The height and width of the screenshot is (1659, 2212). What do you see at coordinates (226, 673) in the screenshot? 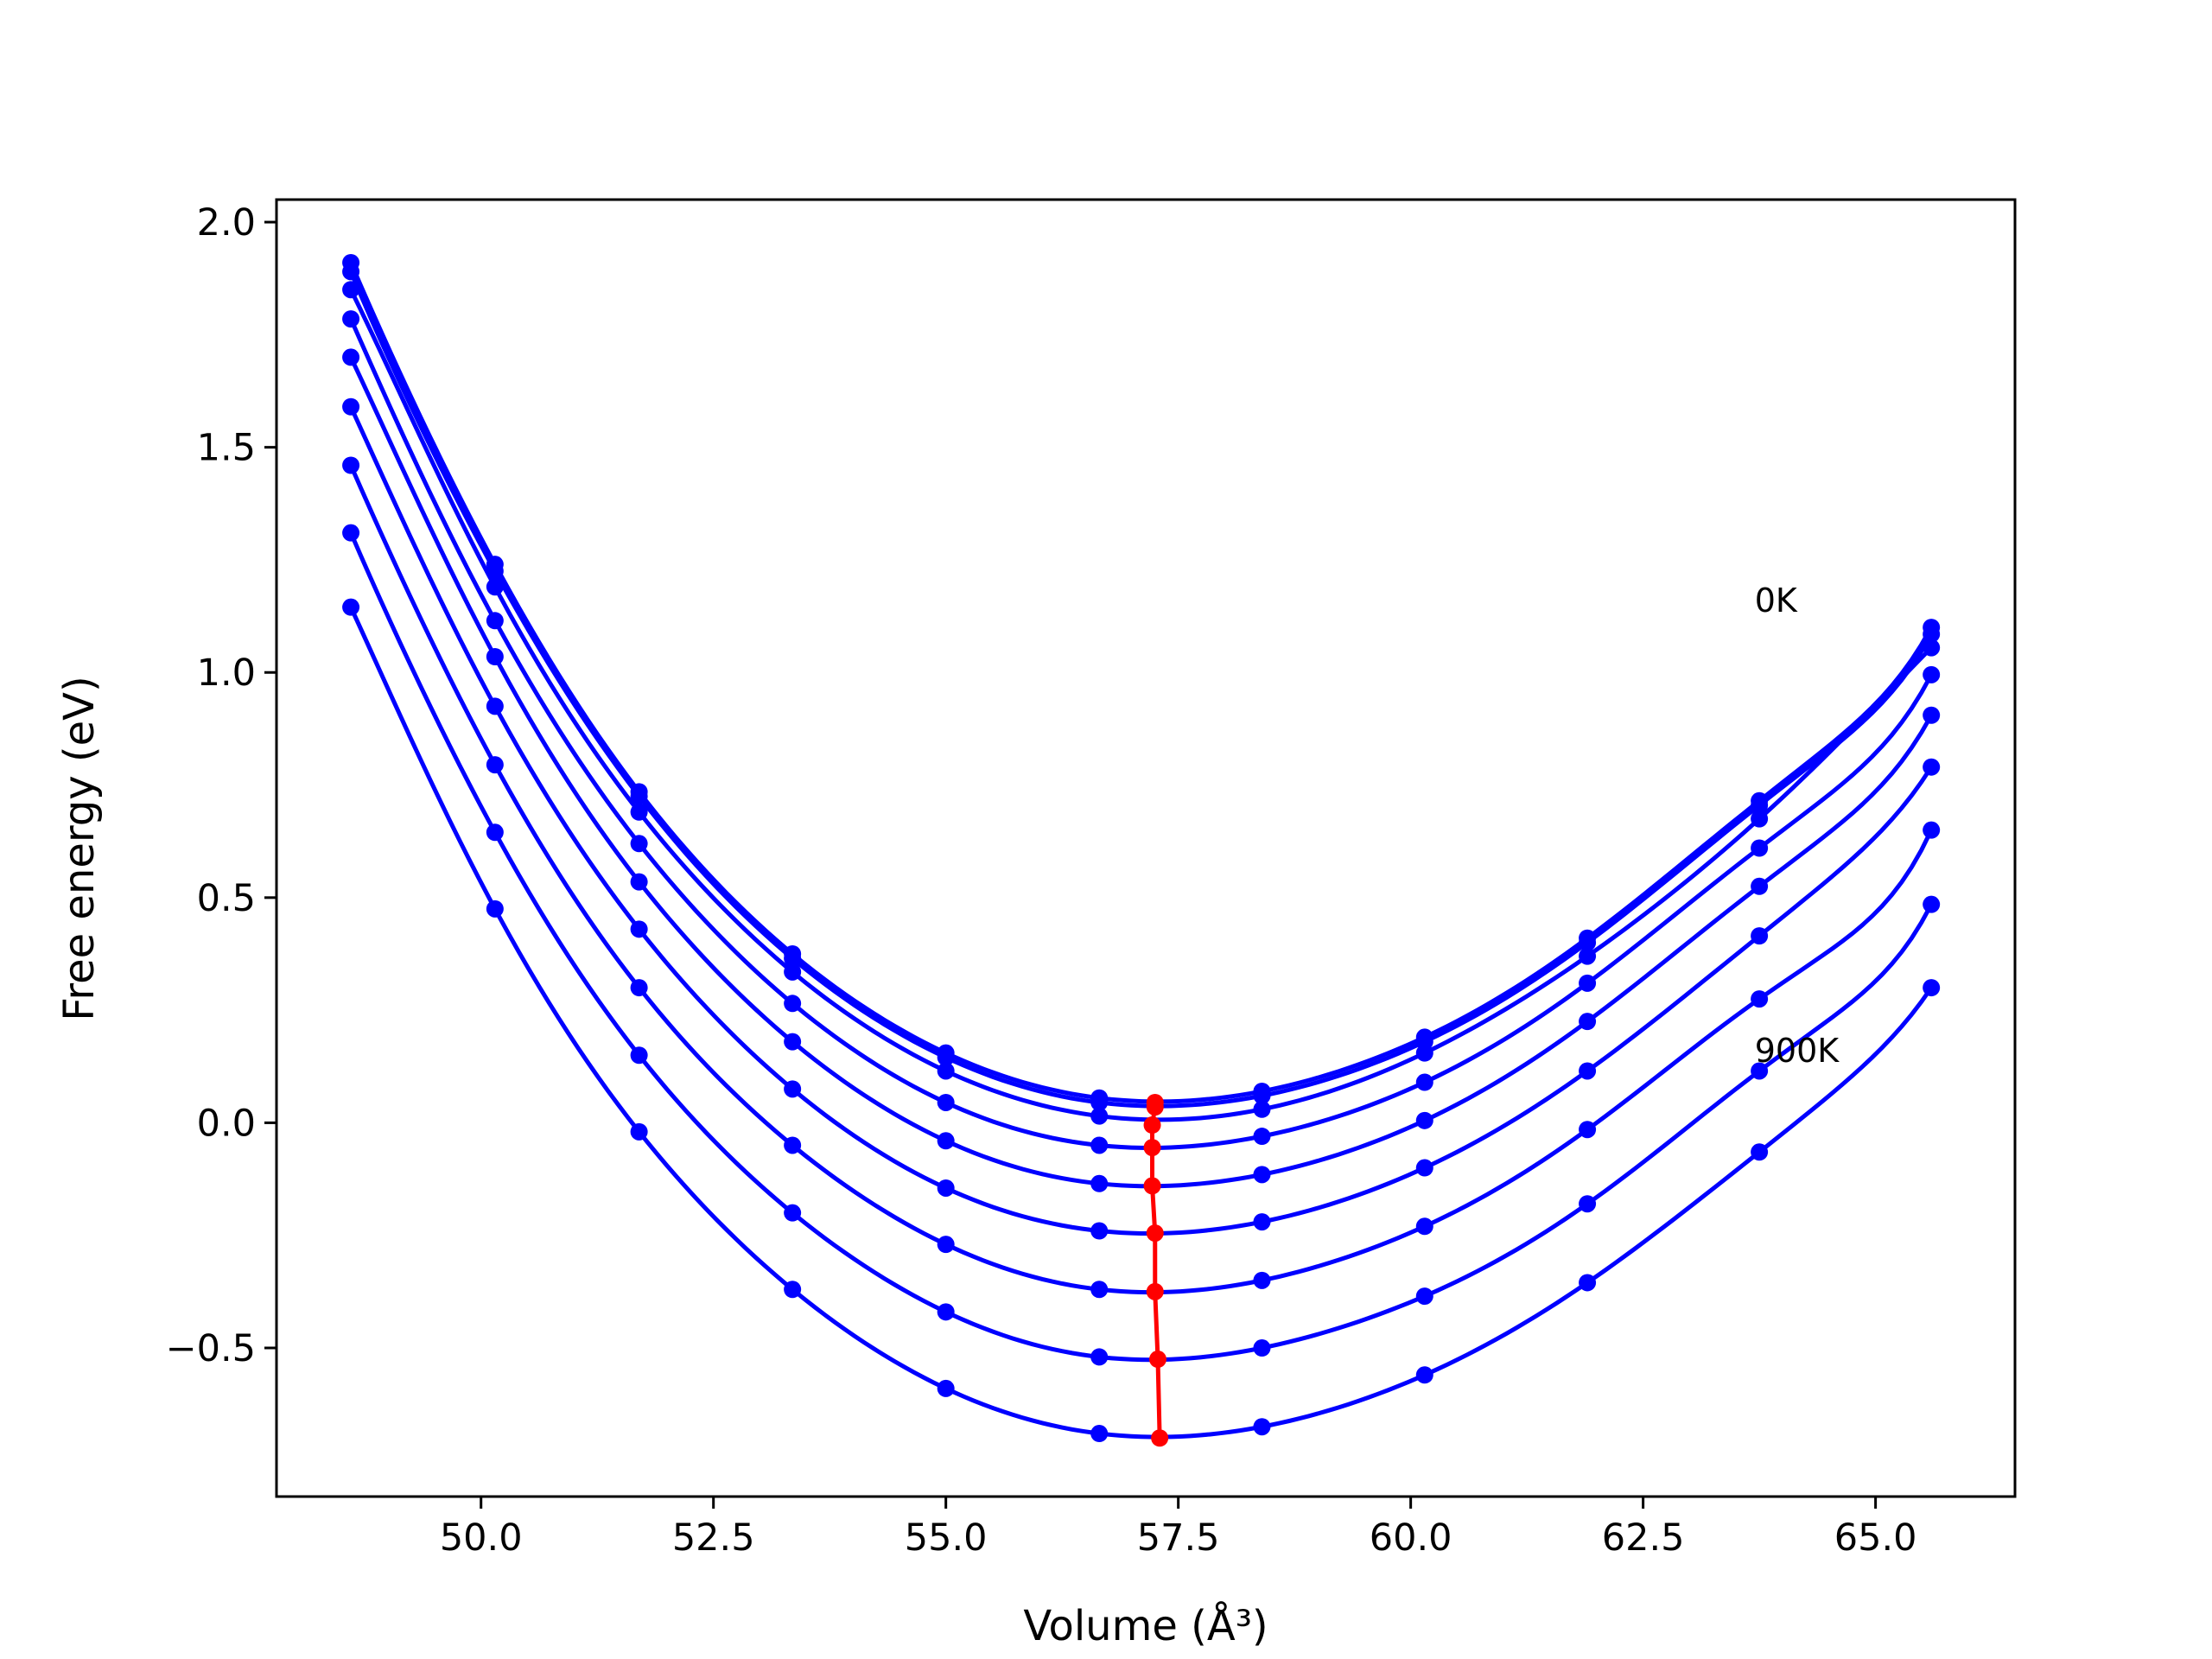
I see `y-tick-label: 1.0` at bounding box center [226, 673].